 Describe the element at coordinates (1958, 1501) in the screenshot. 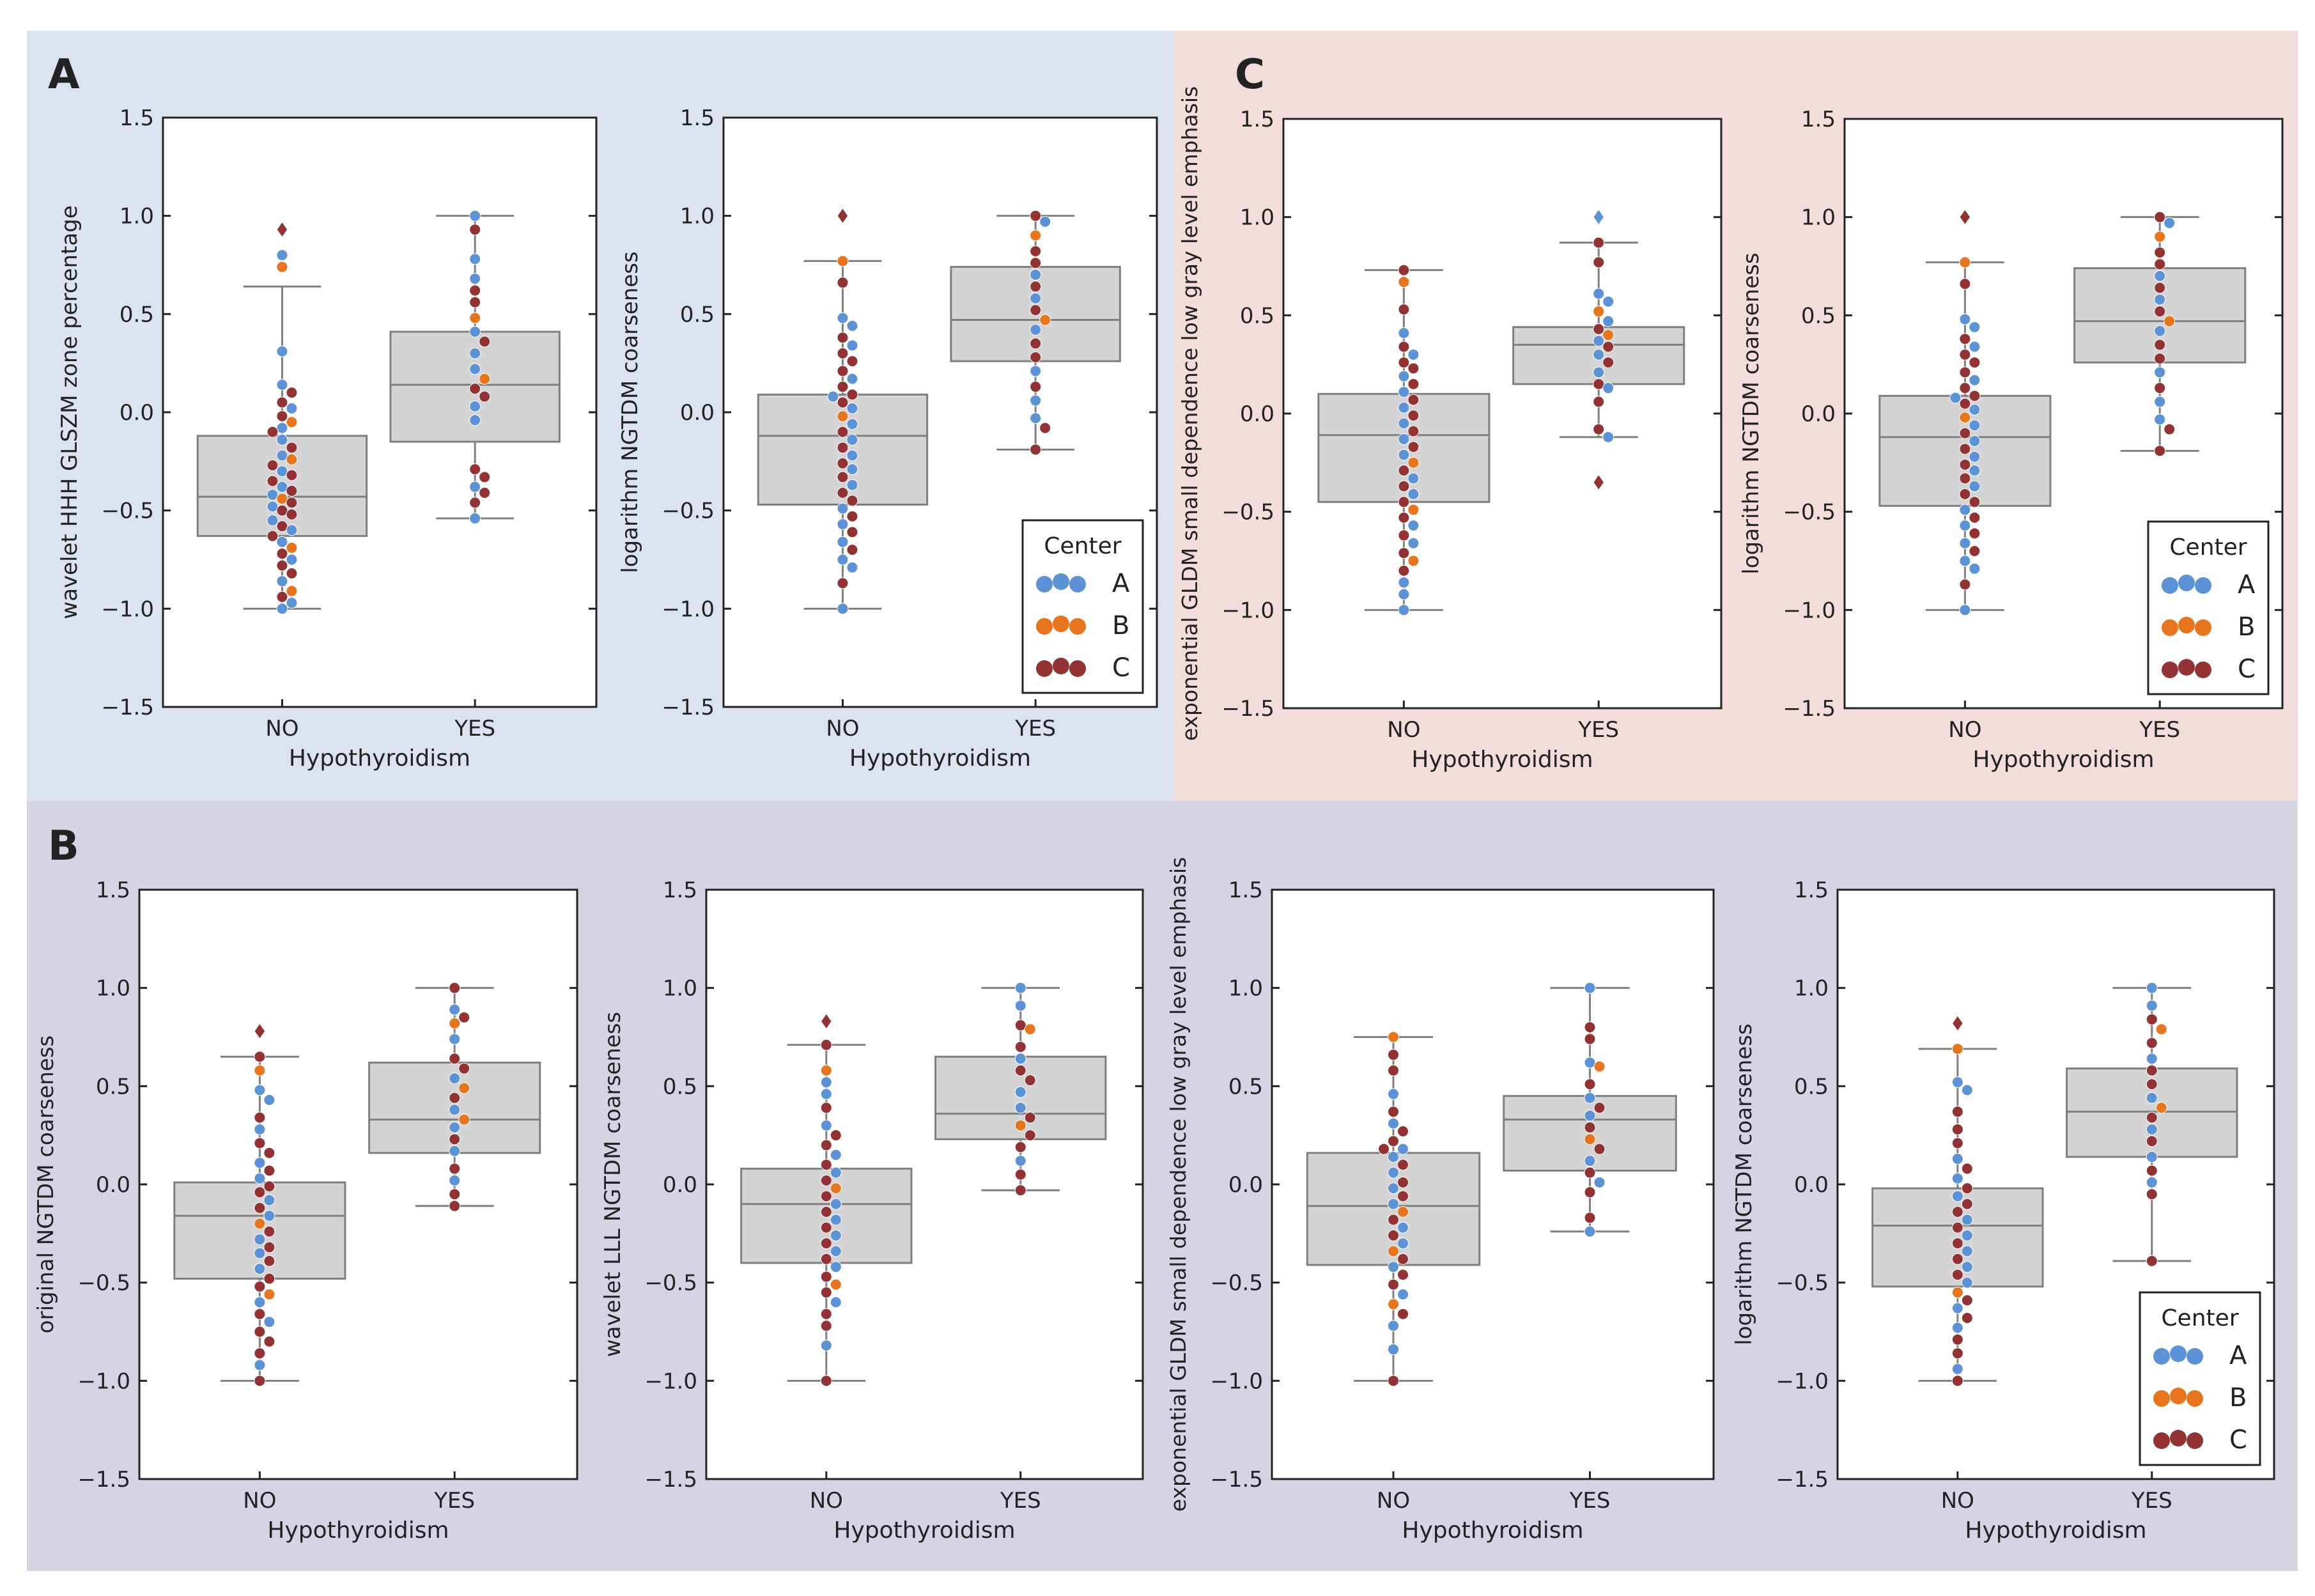

I see `x-tick-label: NO` at that location.